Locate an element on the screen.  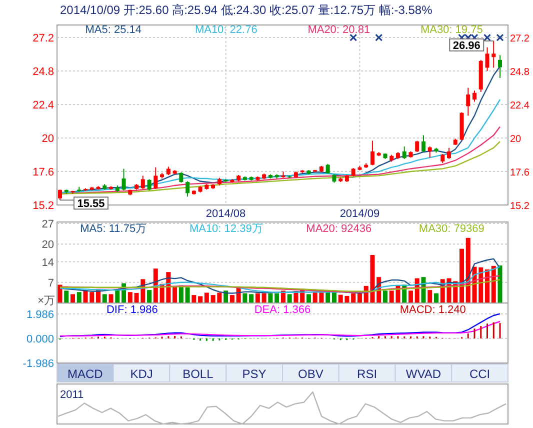
text: OBV is located at coordinates (311, 374).